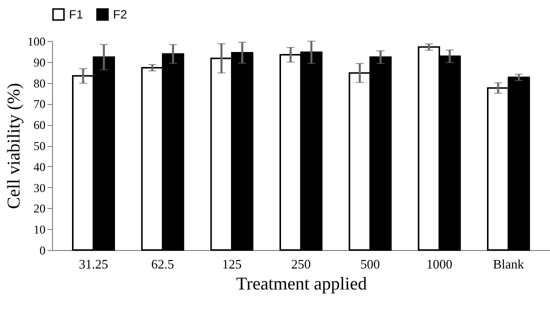 This screenshot has width=550, height=313. I want to click on y-tick-label: 20, so click(40, 209).